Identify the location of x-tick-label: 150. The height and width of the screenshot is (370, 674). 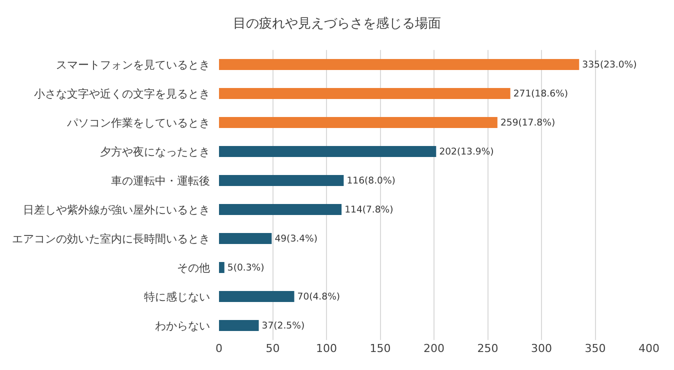
(380, 348).